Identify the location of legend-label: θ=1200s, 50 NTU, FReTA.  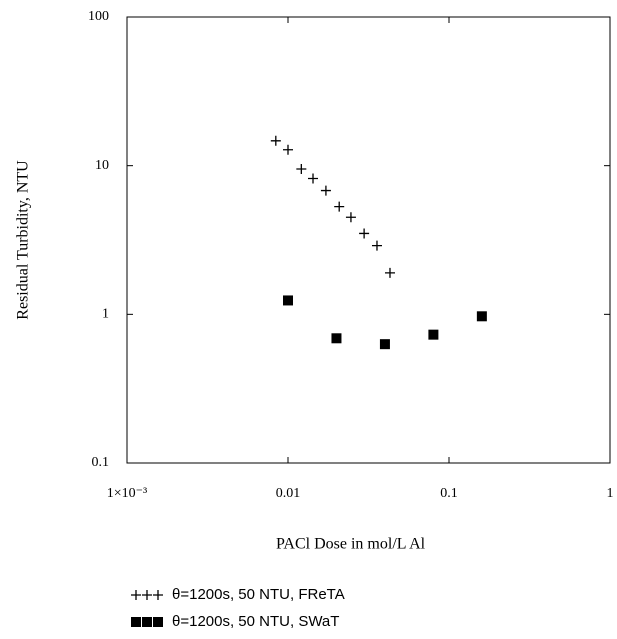
(258, 594).